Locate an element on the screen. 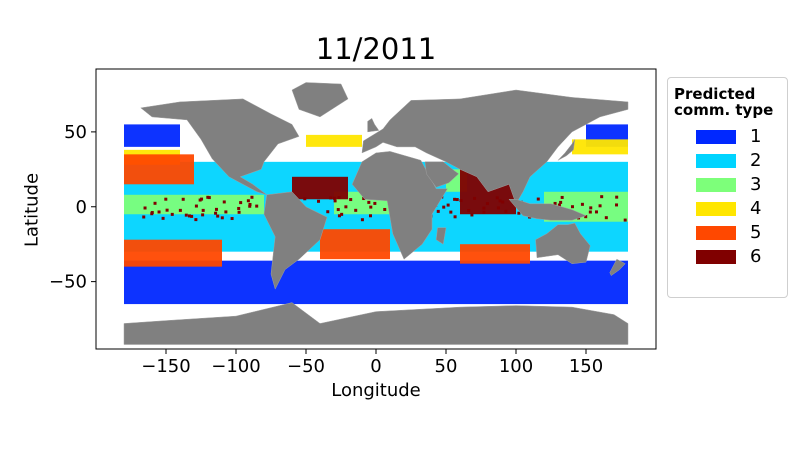  y-axis-label: Latitude is located at coordinates (32, 210).